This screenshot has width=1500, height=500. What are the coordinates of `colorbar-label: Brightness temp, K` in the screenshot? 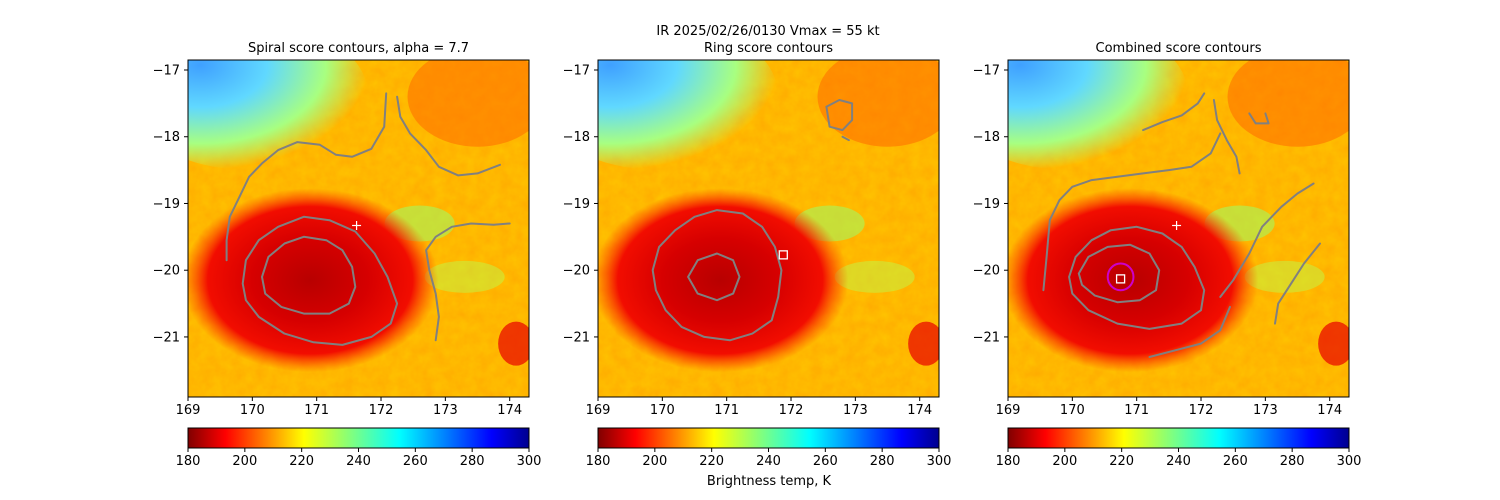 It's located at (769, 481).